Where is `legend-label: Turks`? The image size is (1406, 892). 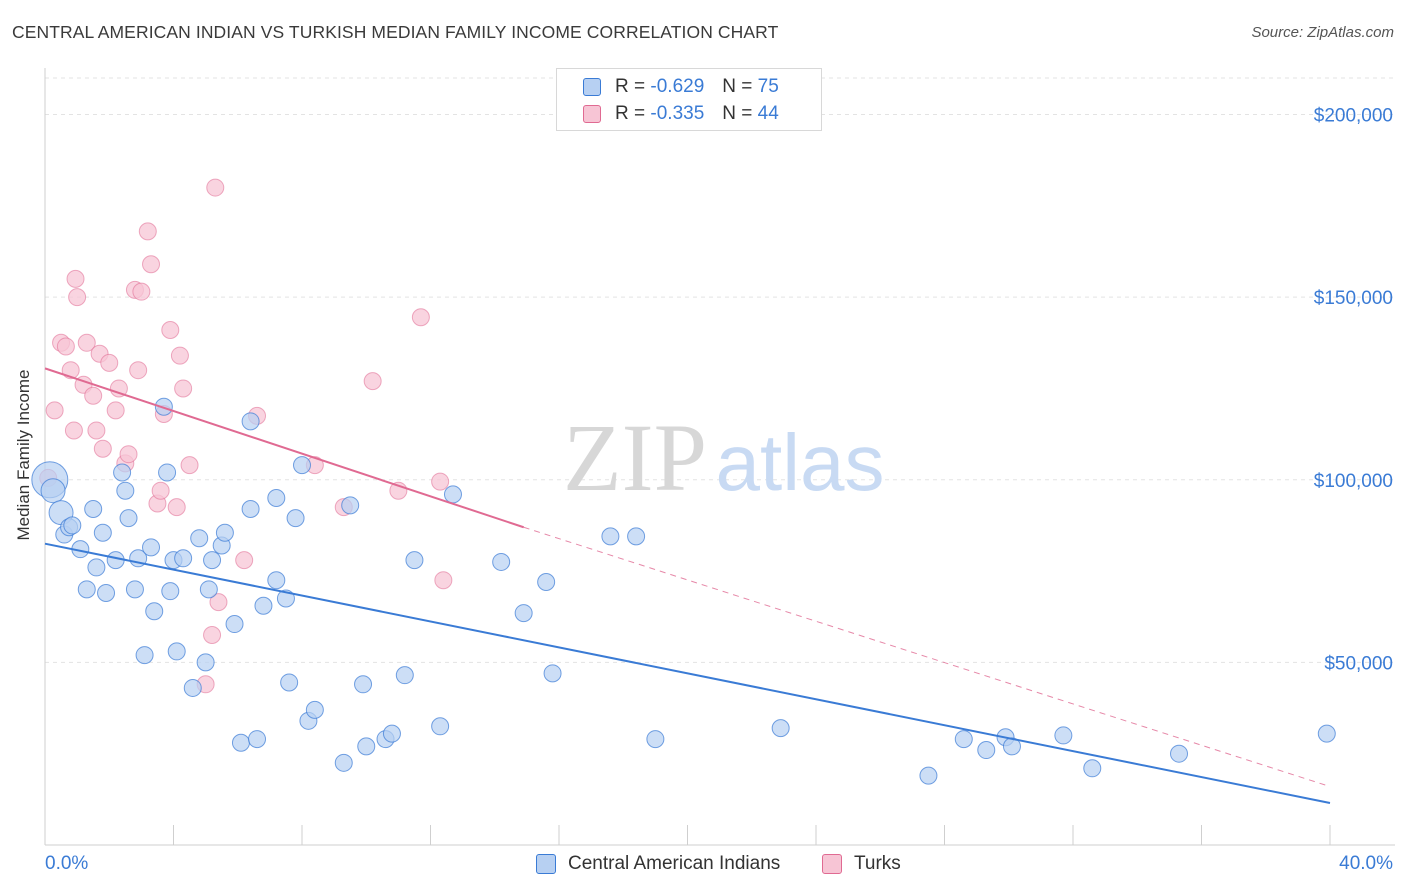
legend-label: Turks is located at coordinates (877, 863).